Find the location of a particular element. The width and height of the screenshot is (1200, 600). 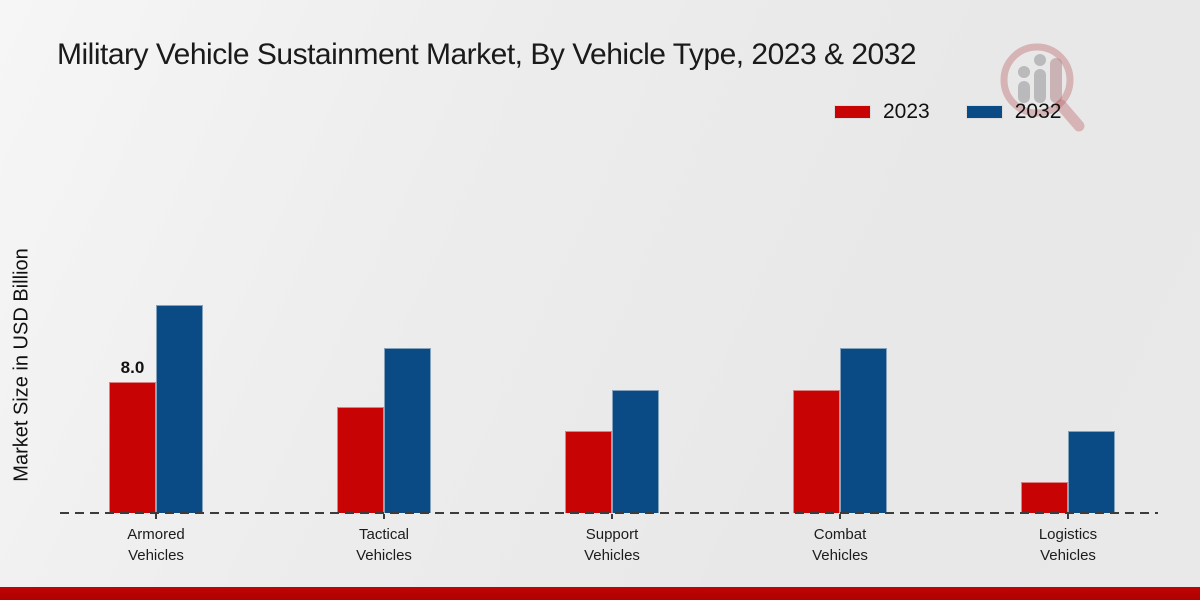

baseline-dashed-line is located at coordinates (609, 513).